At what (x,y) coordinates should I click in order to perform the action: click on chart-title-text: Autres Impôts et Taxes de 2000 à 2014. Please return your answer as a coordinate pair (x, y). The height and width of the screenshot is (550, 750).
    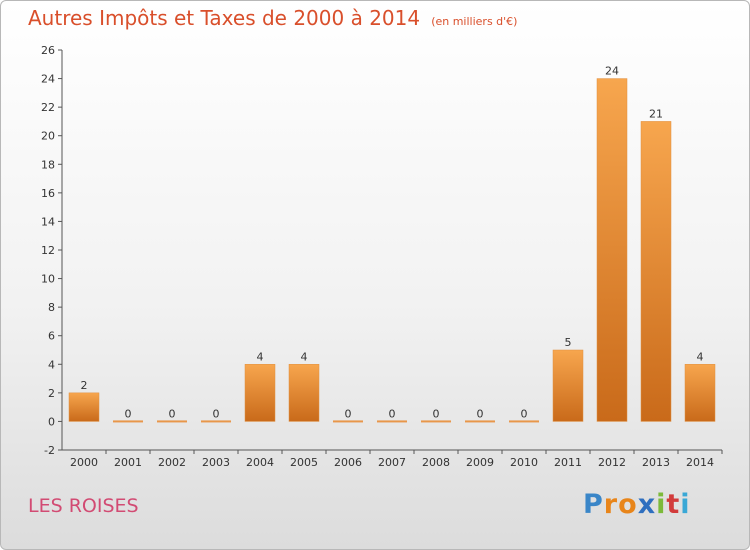
    Looking at the image, I should click on (224, 18).